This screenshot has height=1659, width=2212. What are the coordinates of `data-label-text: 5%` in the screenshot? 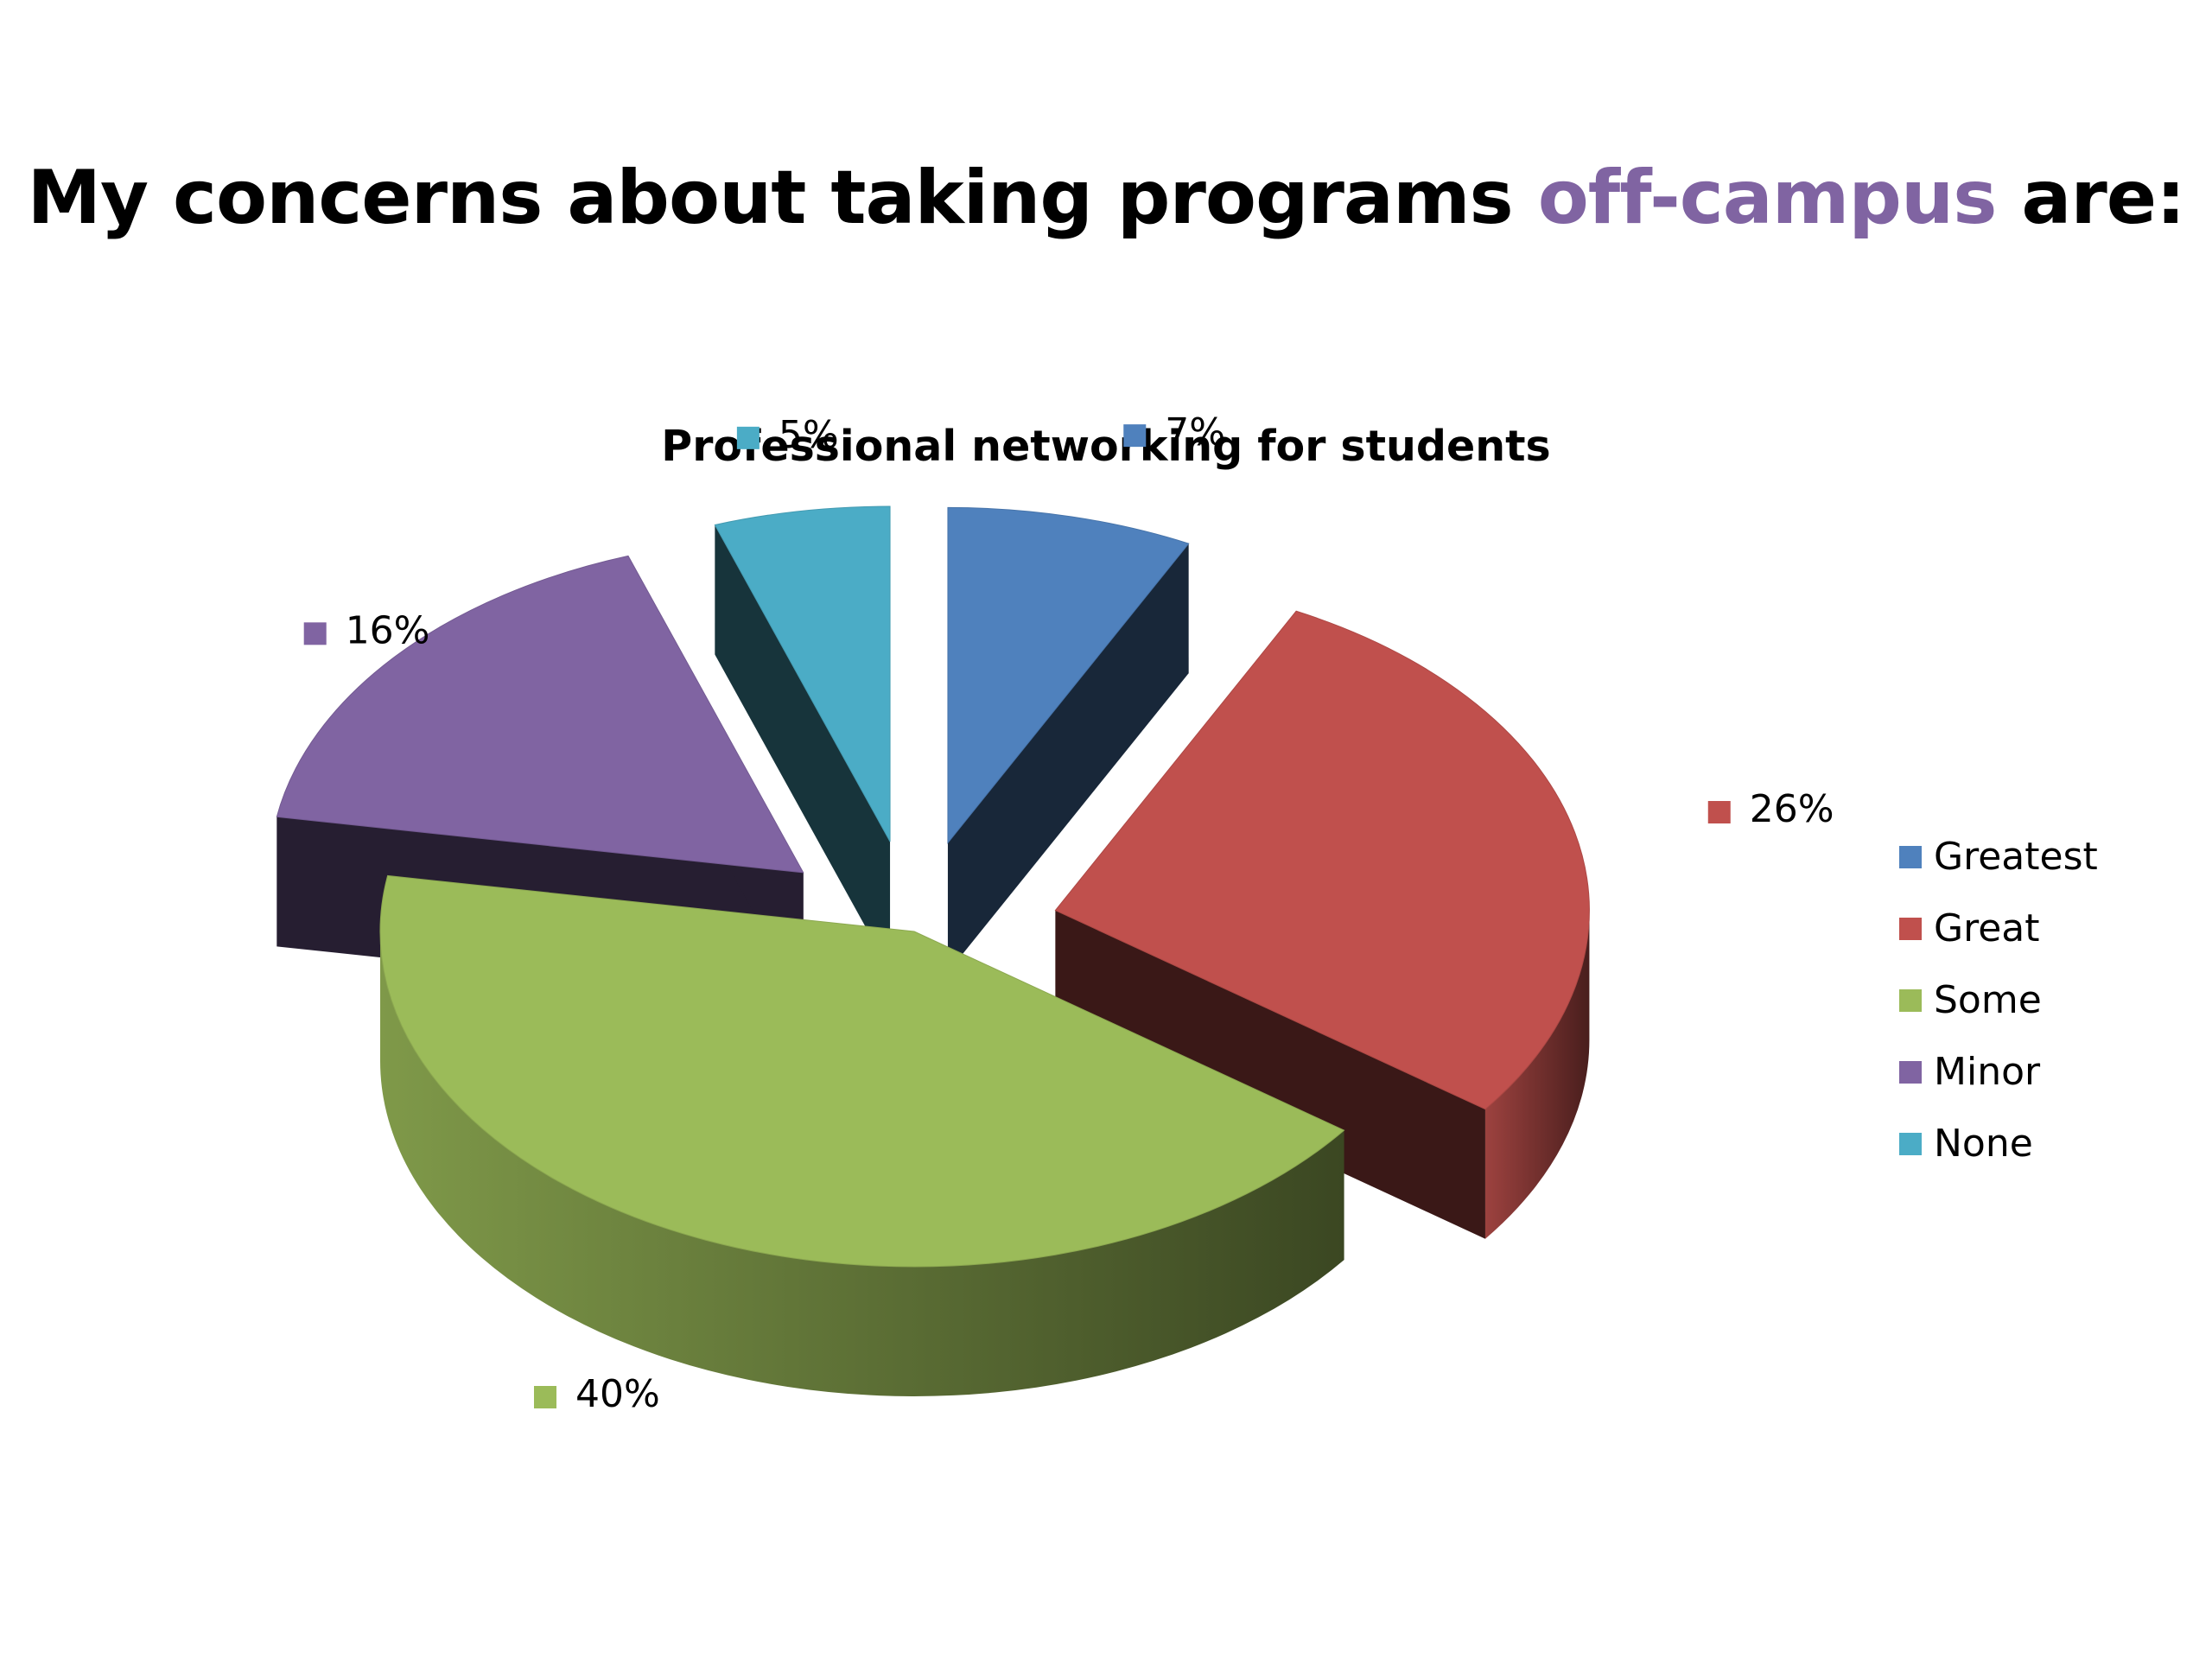 It's located at (809, 435).